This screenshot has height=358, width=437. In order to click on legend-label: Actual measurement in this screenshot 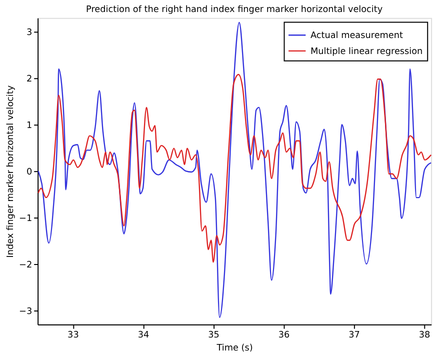, I will do `click(357, 36)`.